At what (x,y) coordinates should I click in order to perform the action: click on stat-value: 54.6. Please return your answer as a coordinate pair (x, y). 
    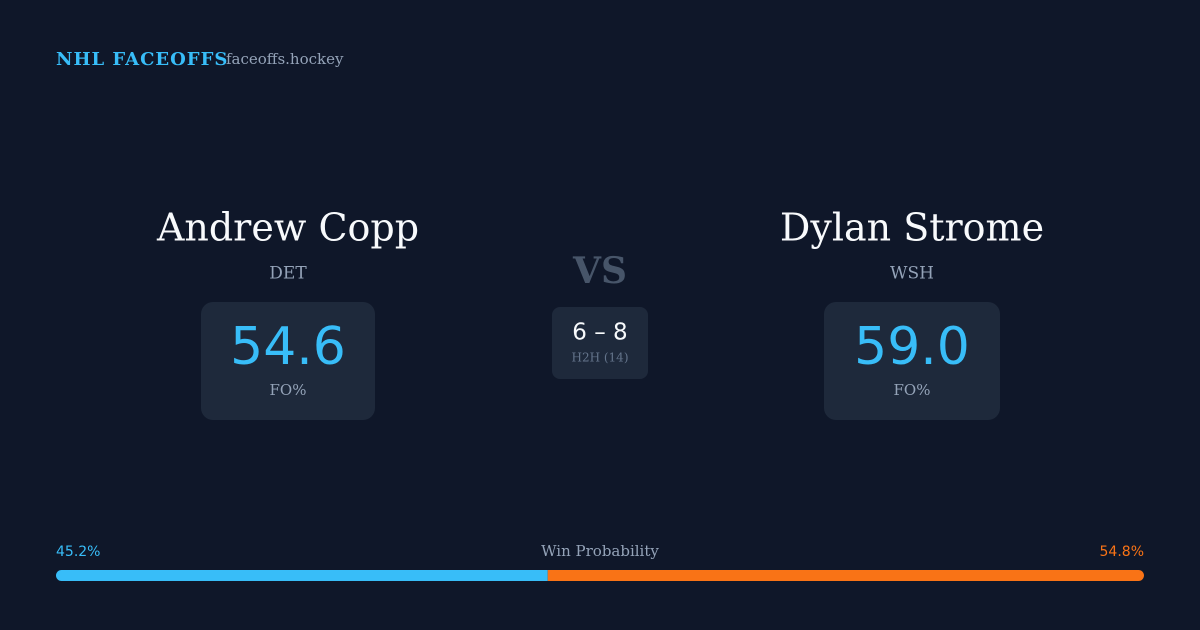
    Looking at the image, I should click on (288, 347).